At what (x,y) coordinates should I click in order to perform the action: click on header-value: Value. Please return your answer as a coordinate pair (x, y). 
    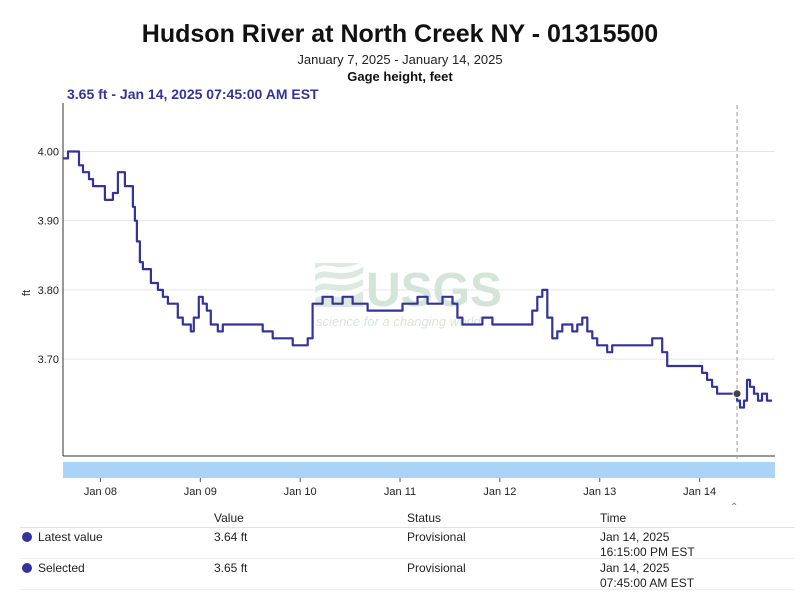
    Looking at the image, I should click on (229, 518).